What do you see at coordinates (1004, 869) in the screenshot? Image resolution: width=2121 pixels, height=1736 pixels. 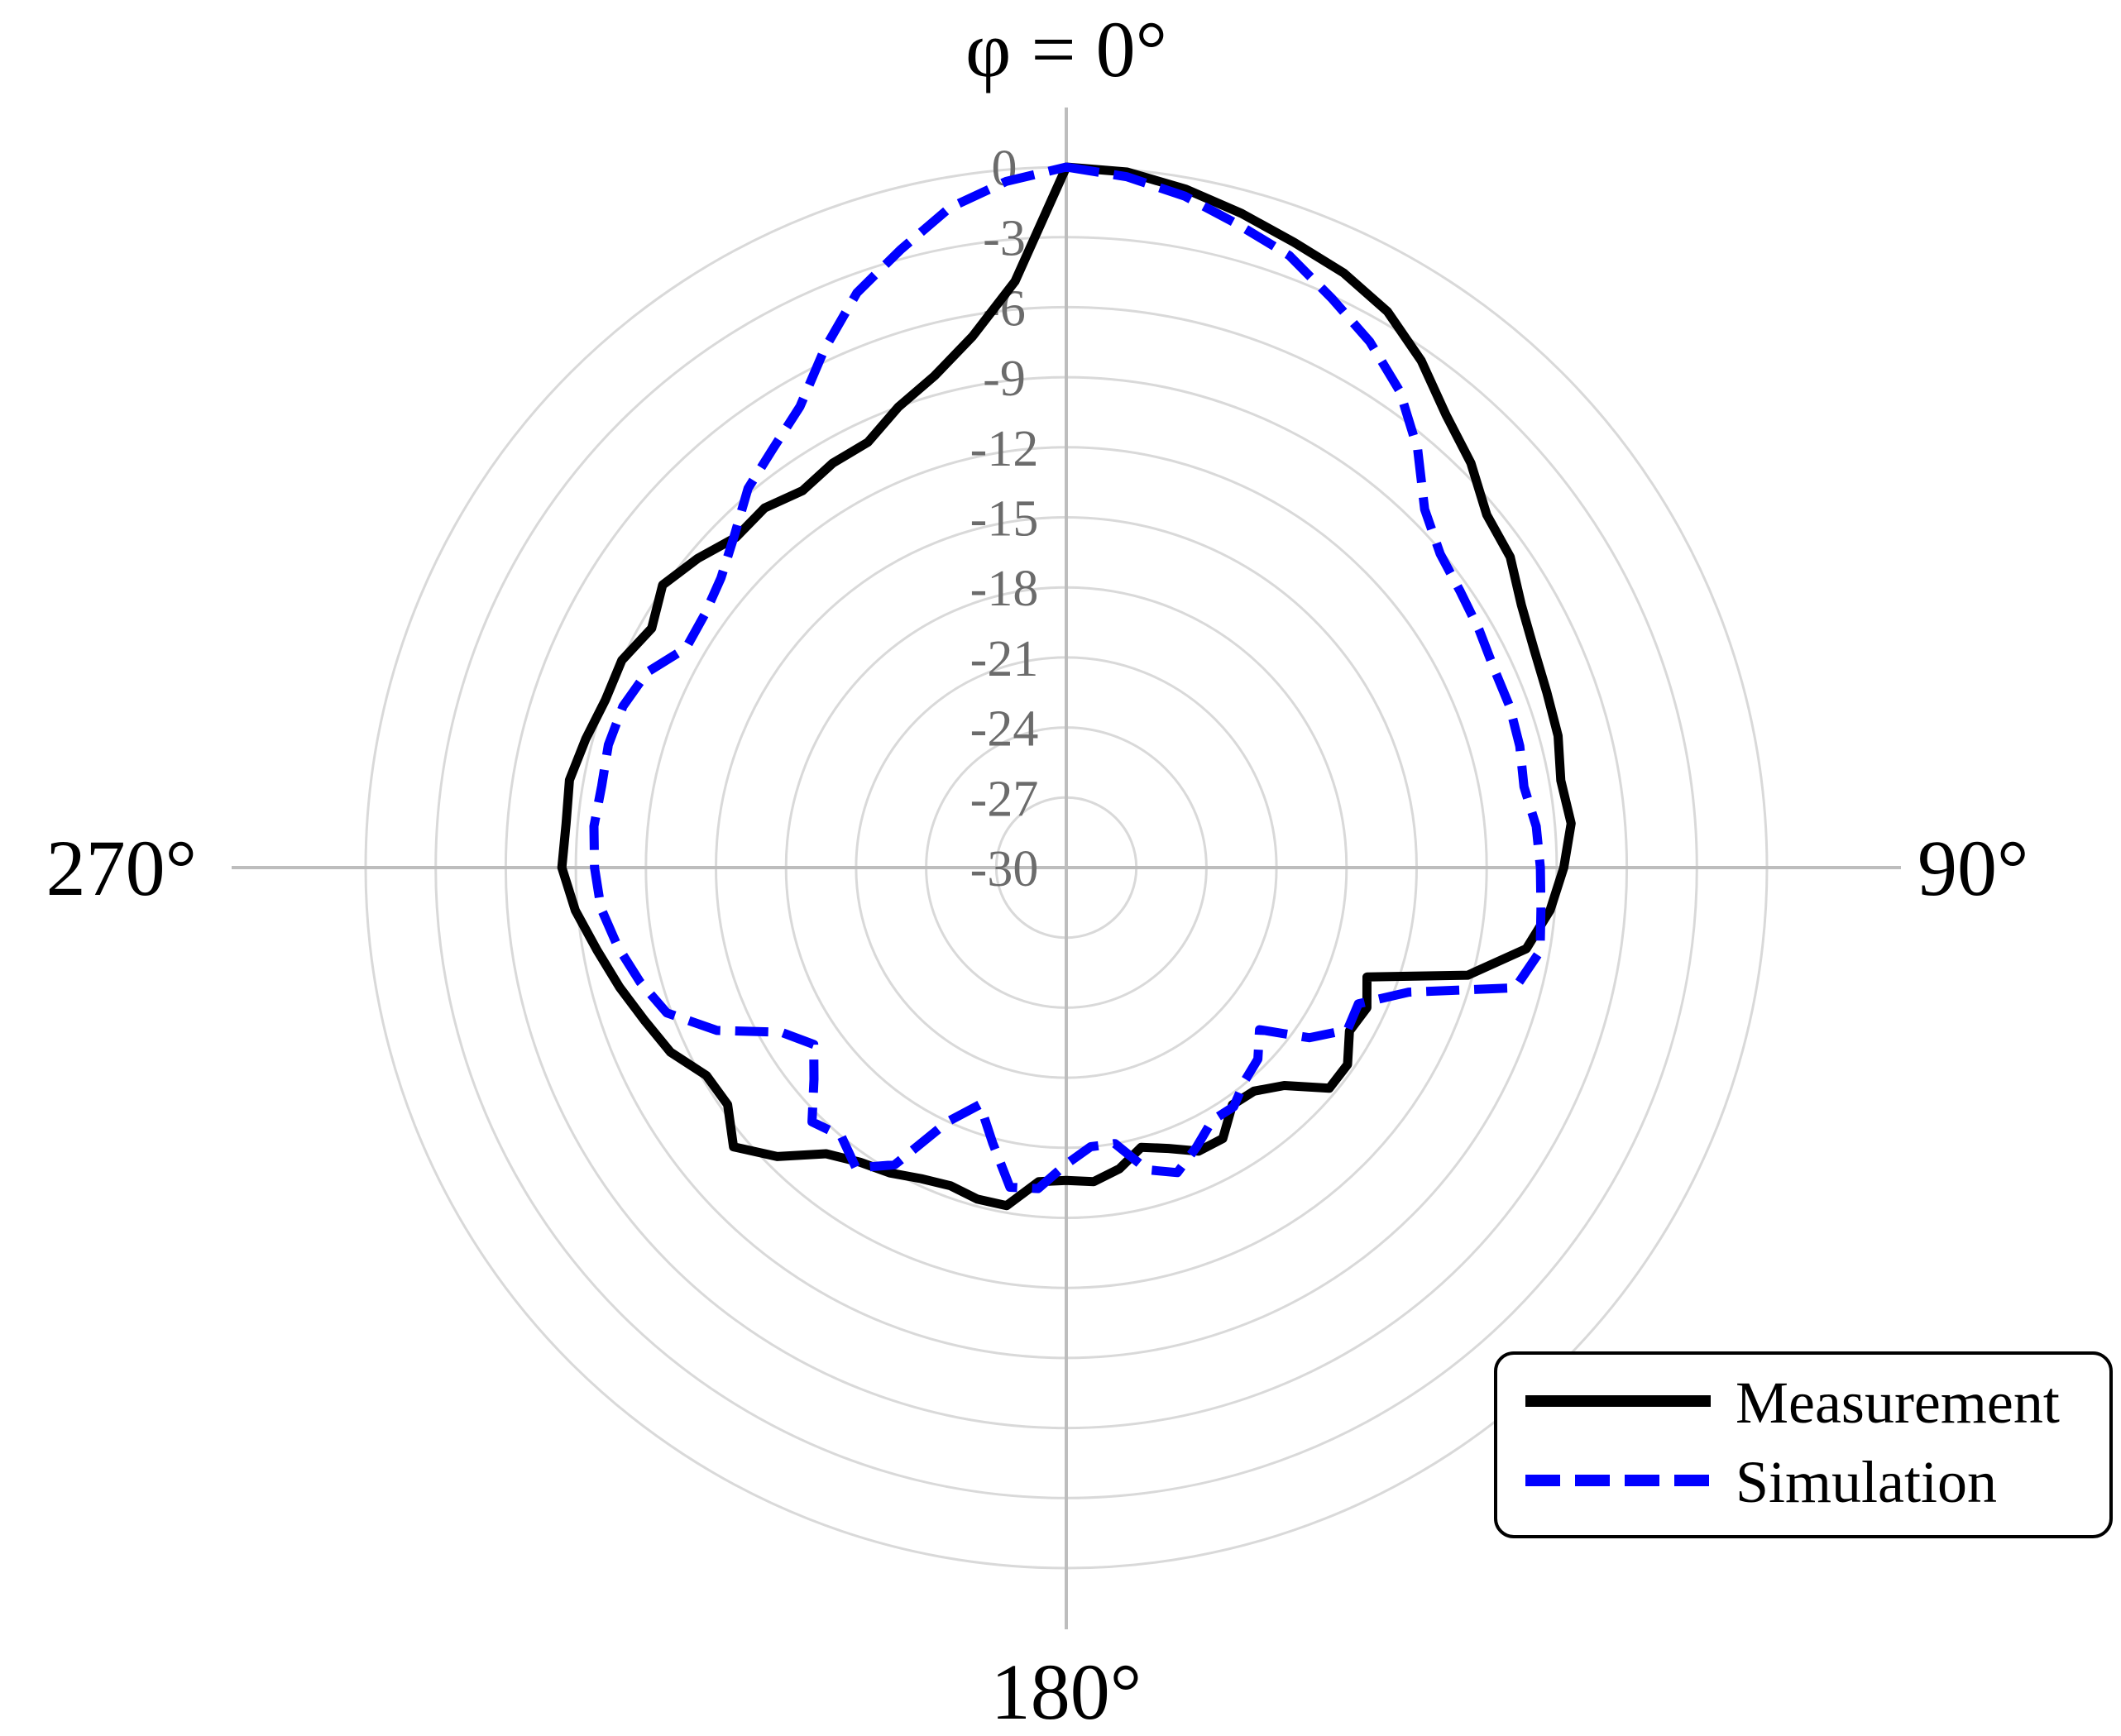 I see `radial-tick-label: -30` at bounding box center [1004, 869].